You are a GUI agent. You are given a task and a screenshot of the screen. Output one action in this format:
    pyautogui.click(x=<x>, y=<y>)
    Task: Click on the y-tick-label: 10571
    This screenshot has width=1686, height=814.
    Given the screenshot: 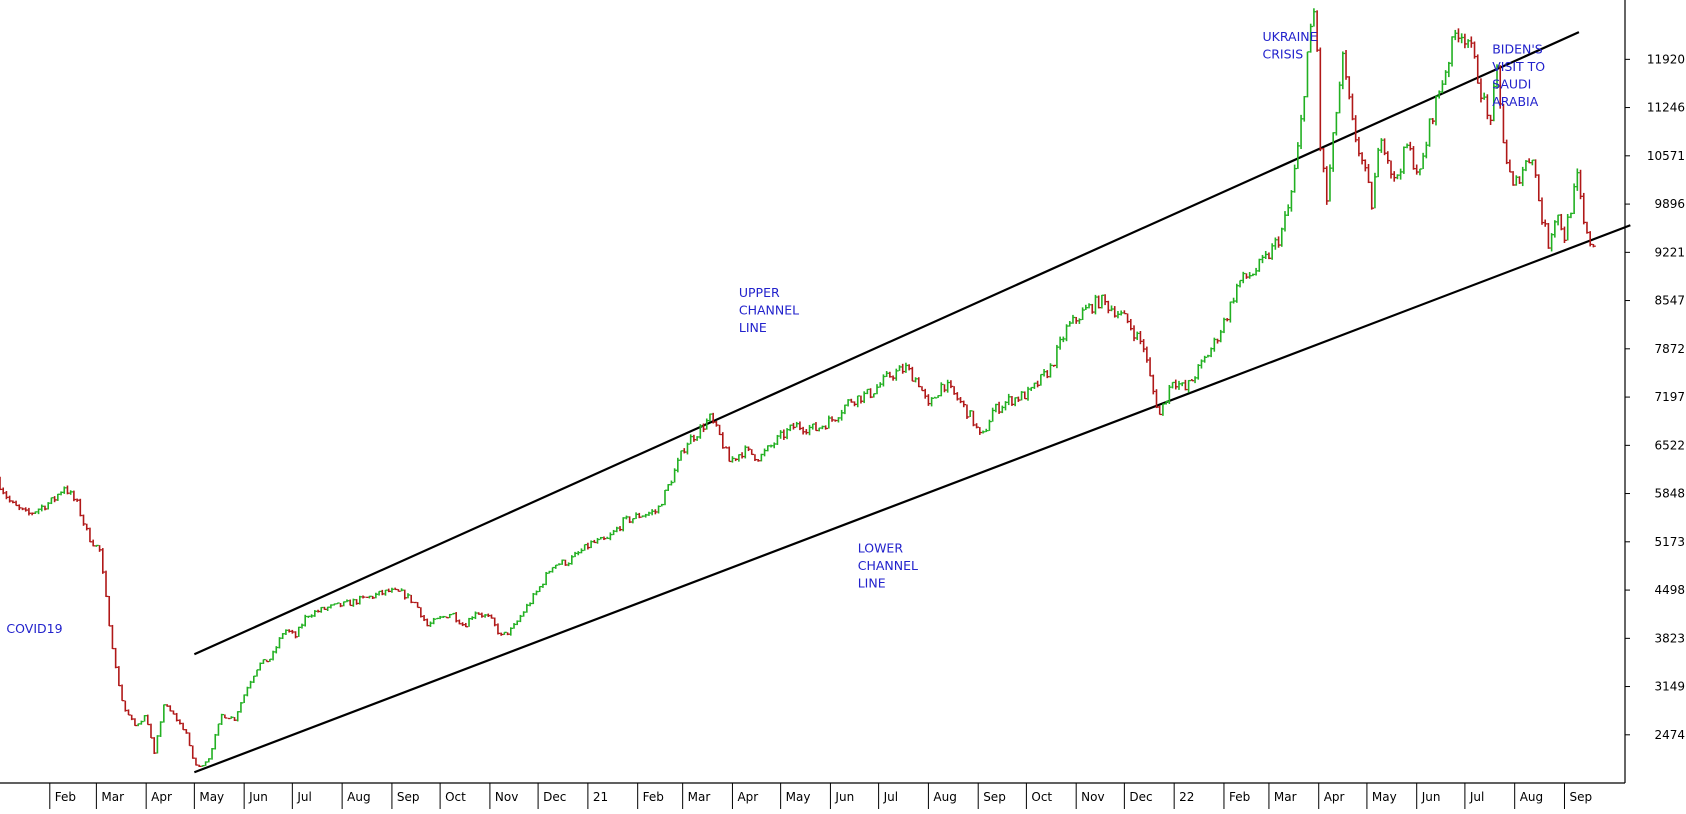 What is the action you would take?
    pyautogui.click(x=1666, y=156)
    